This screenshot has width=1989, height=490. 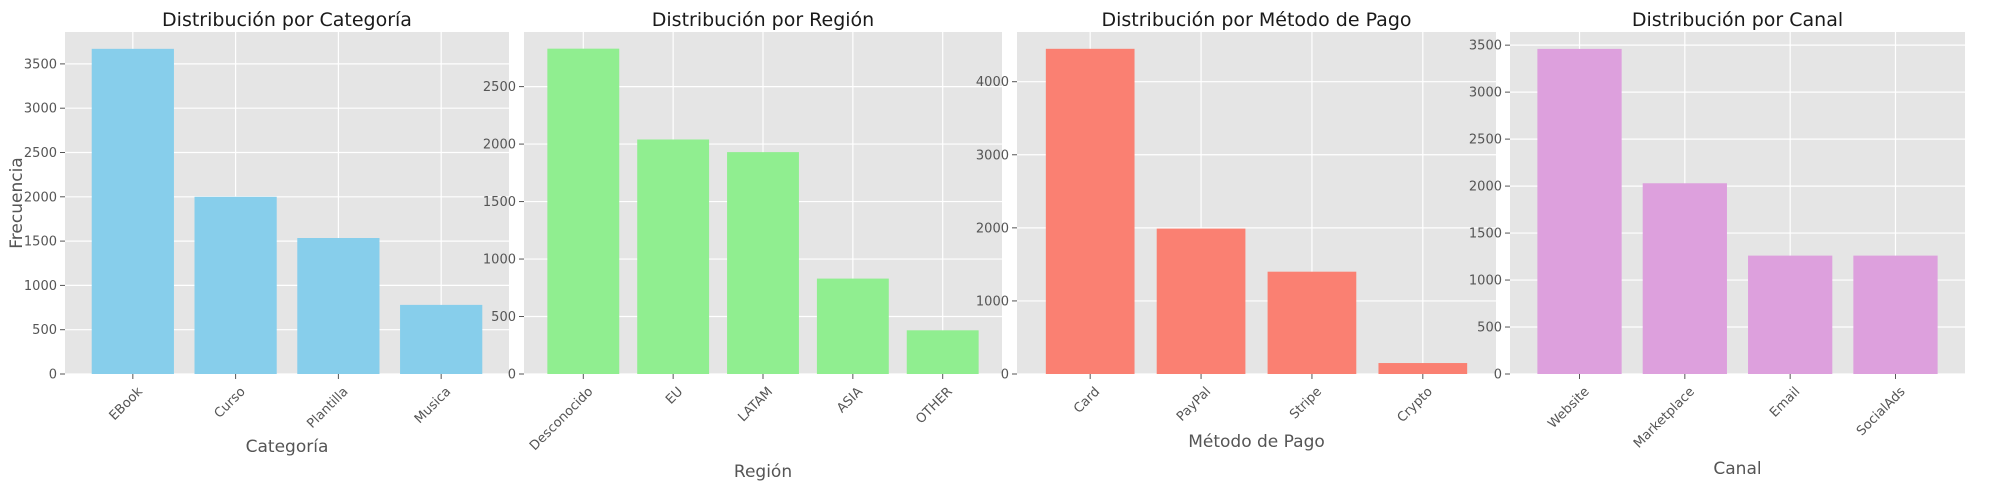 What do you see at coordinates (287, 447) in the screenshot?
I see `x-axis-label: Categoría` at bounding box center [287, 447].